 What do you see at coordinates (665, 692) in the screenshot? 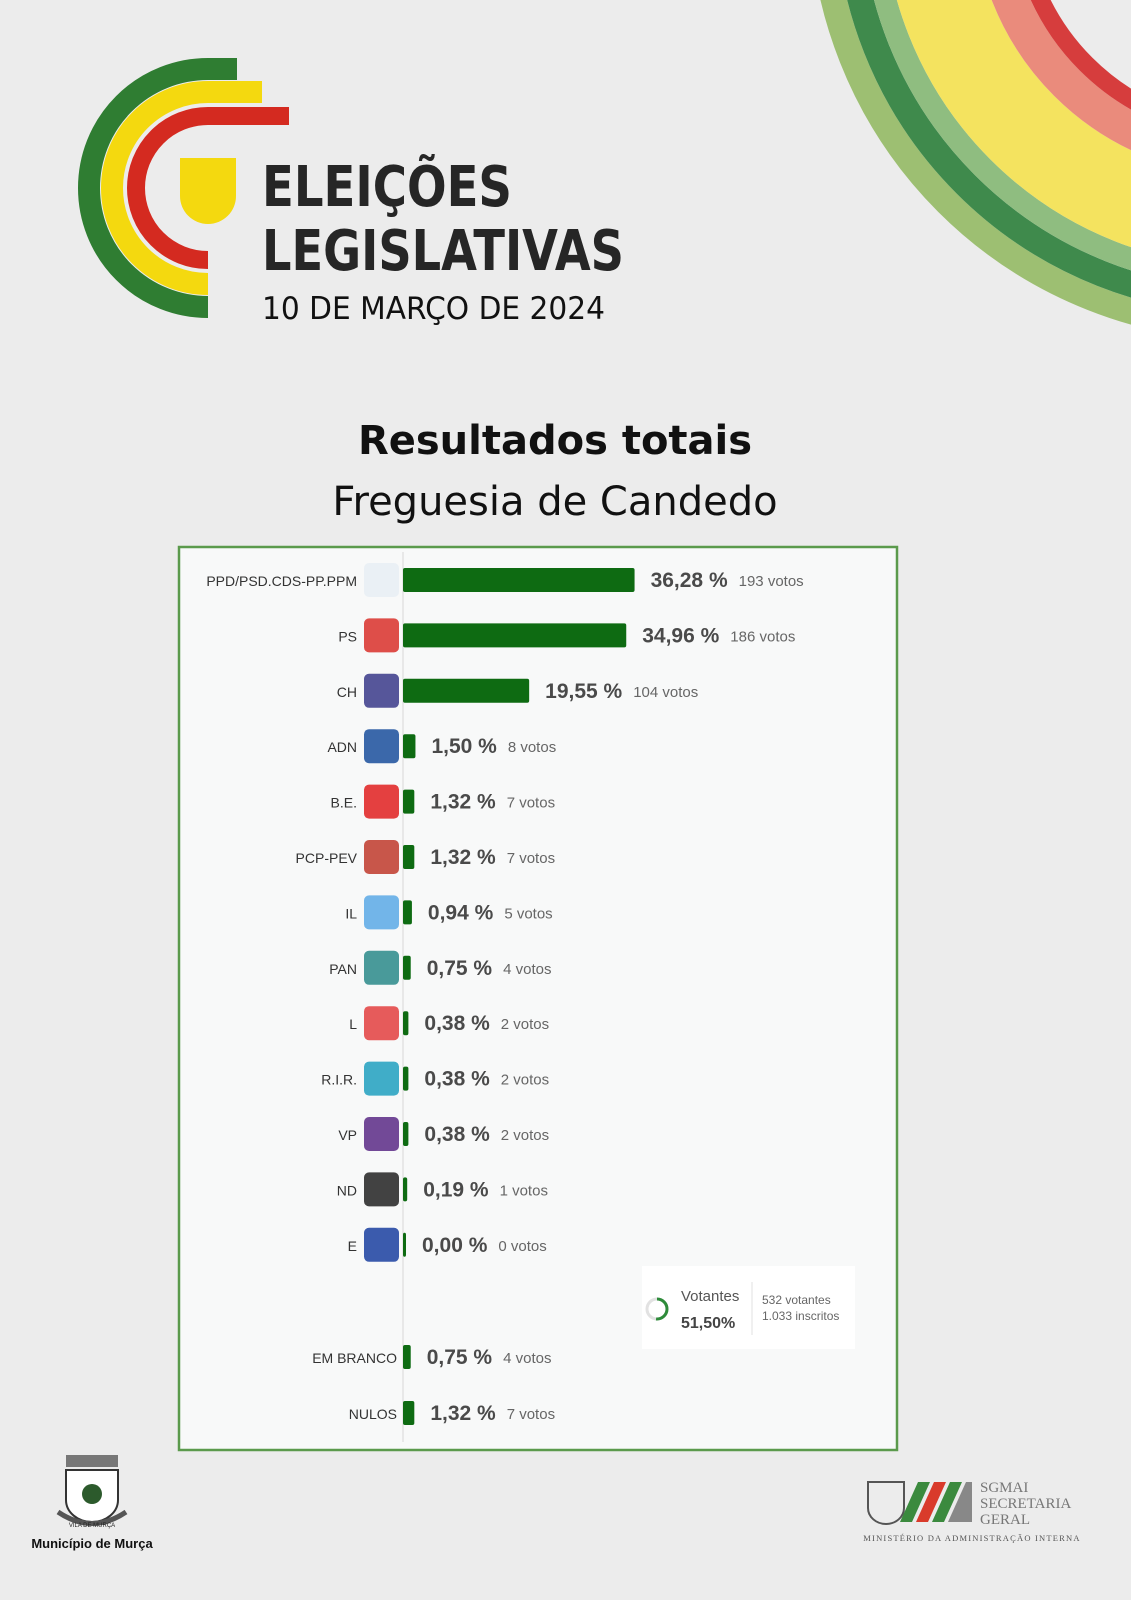
I see `votes-label: 104 votos` at bounding box center [665, 692].